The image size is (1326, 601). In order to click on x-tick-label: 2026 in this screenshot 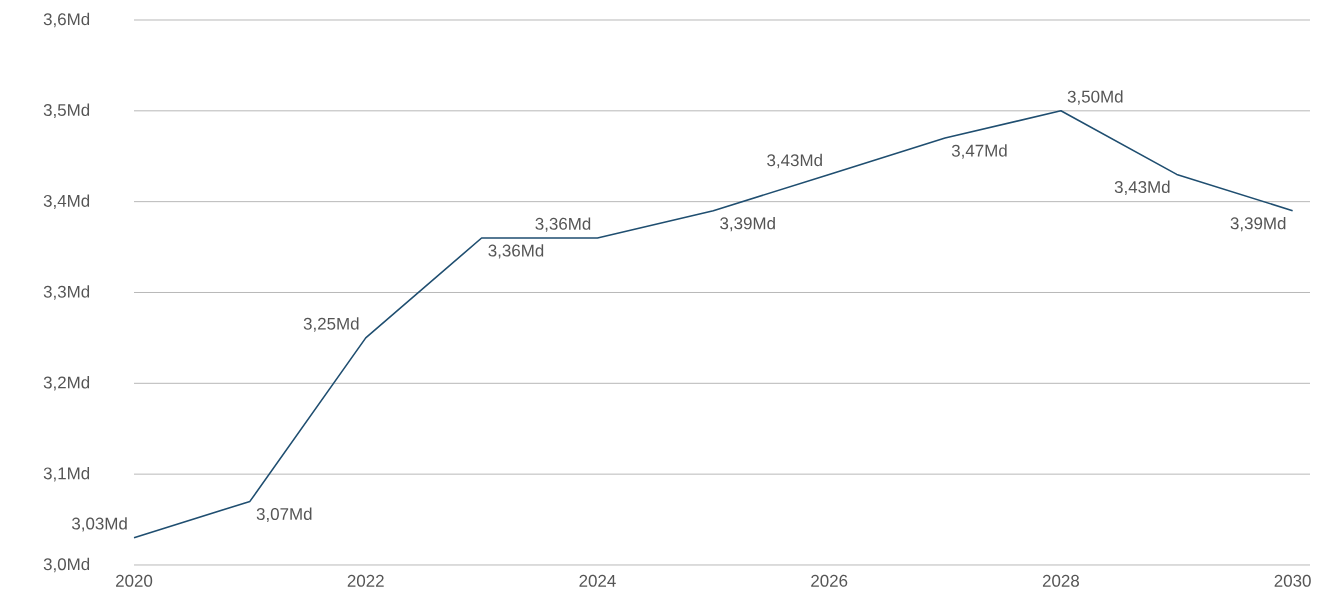, I will do `click(829, 580)`.